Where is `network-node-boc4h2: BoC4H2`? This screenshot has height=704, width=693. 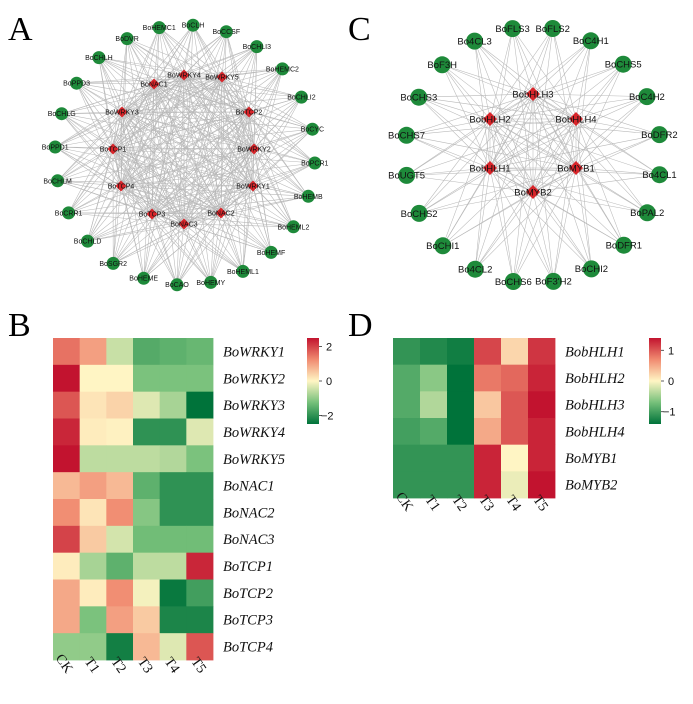 network-node-boc4h2: BoC4H2 is located at coordinates (647, 97).